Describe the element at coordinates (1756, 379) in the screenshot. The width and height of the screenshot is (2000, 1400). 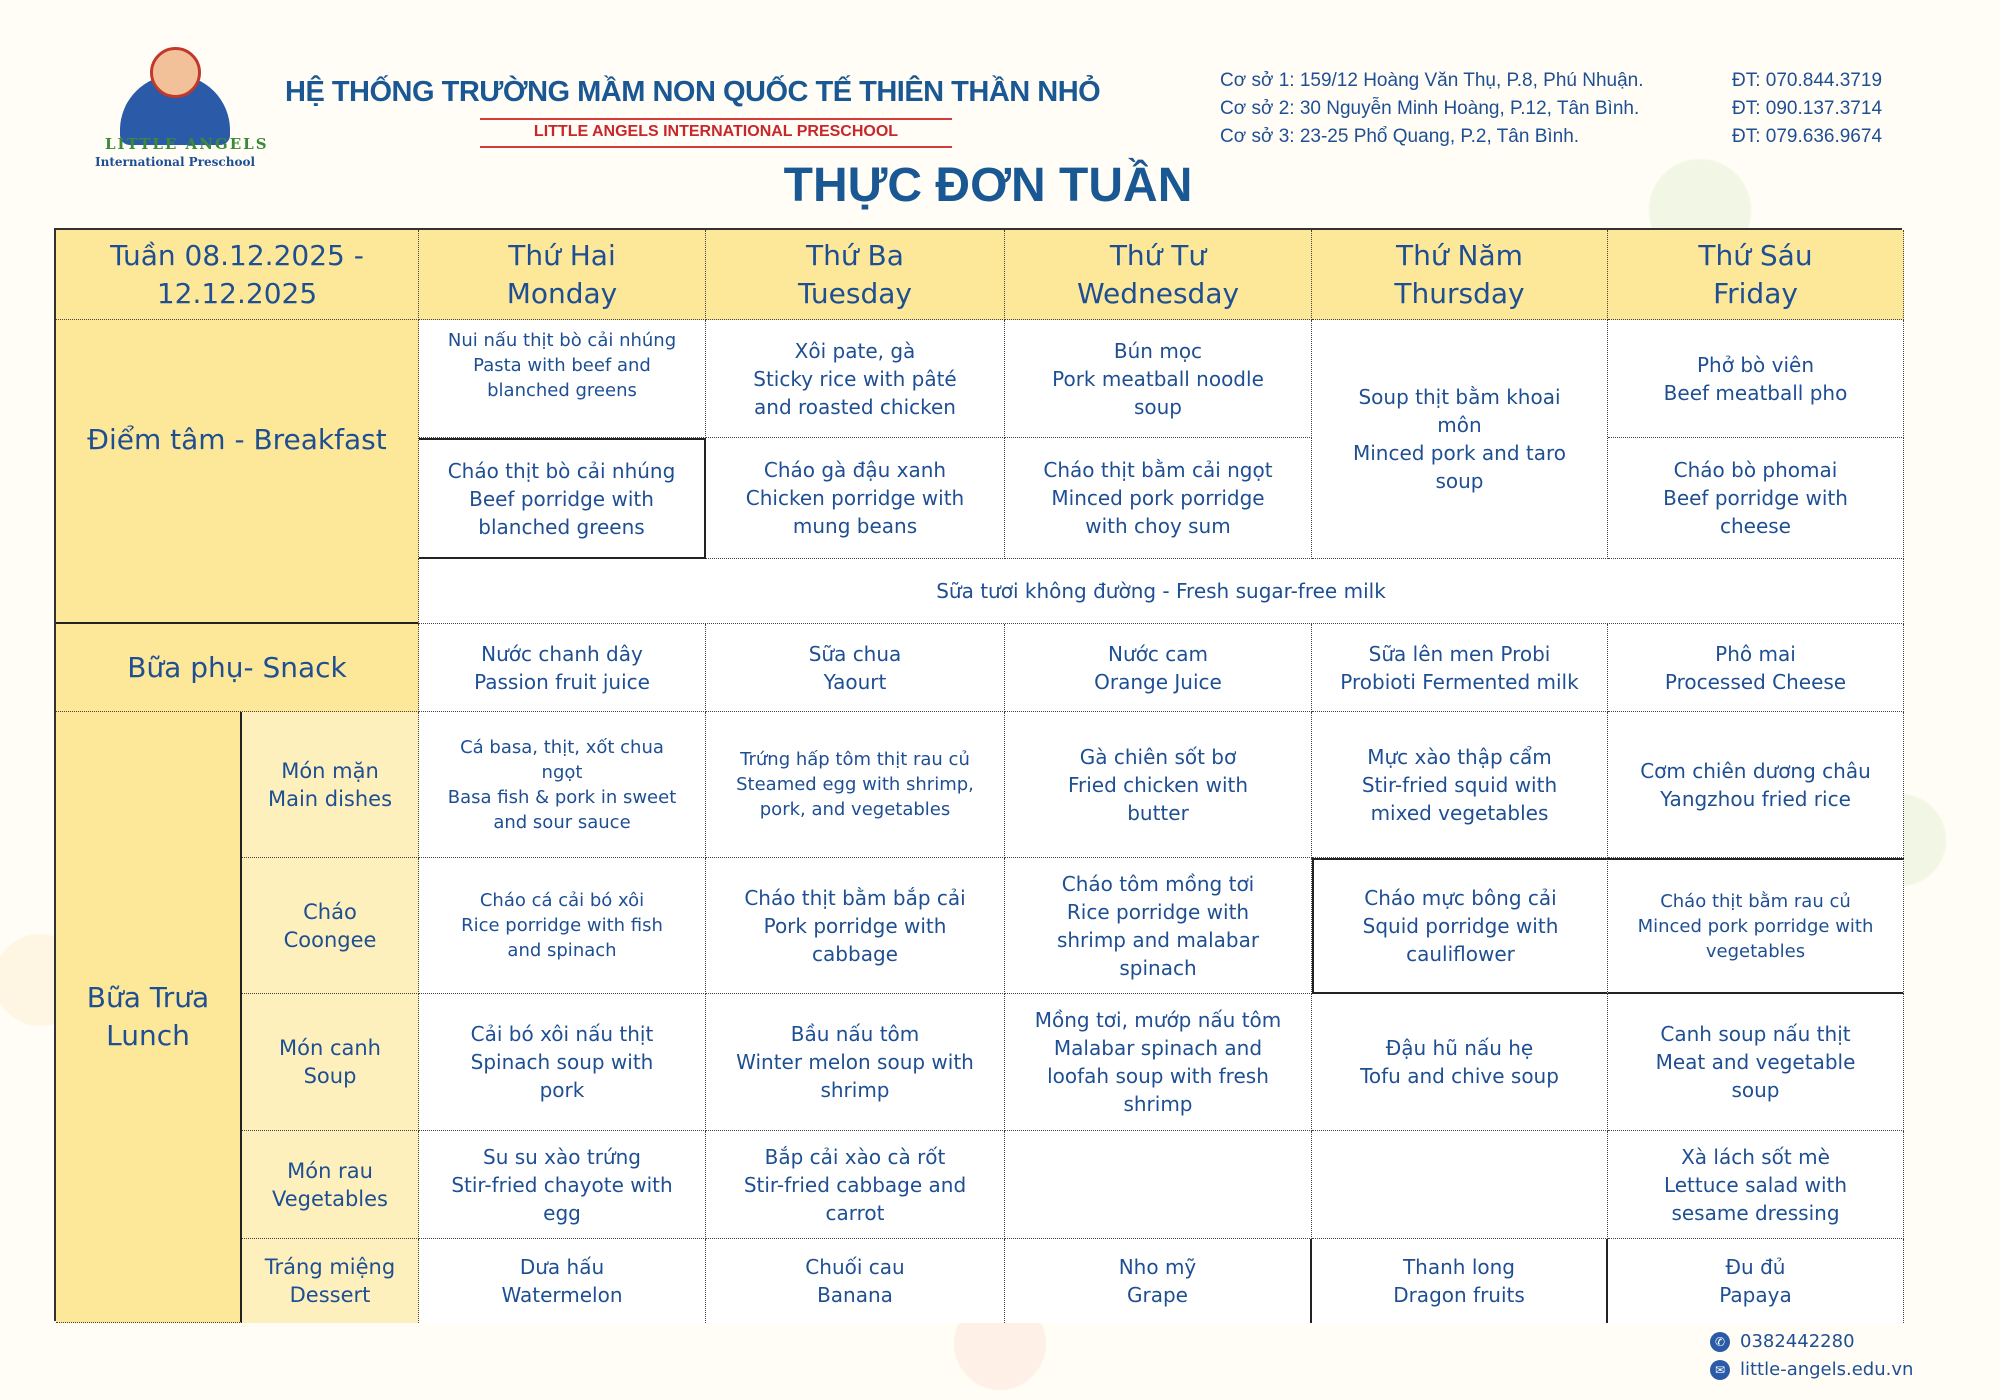
I see `breakfast-cell: Phở bò viên Beef meatball pho` at that location.